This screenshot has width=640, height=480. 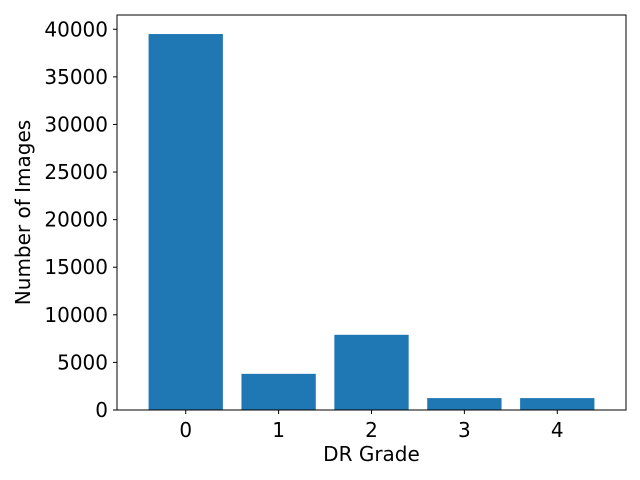 I want to click on x-tick-label: 0, so click(x=185, y=430).